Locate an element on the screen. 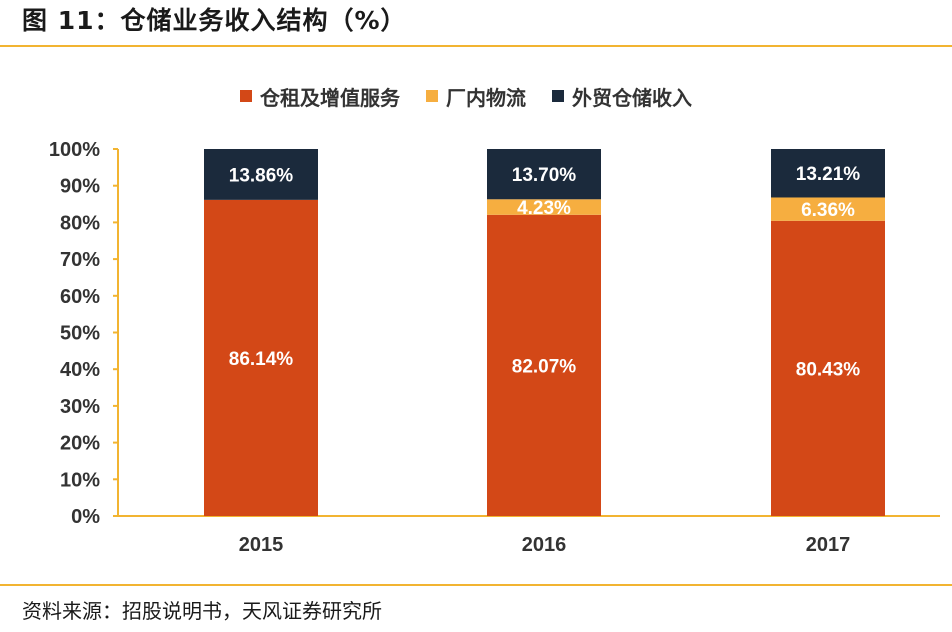  legend-item-rent: 仓租及增值服务 is located at coordinates (320, 96).